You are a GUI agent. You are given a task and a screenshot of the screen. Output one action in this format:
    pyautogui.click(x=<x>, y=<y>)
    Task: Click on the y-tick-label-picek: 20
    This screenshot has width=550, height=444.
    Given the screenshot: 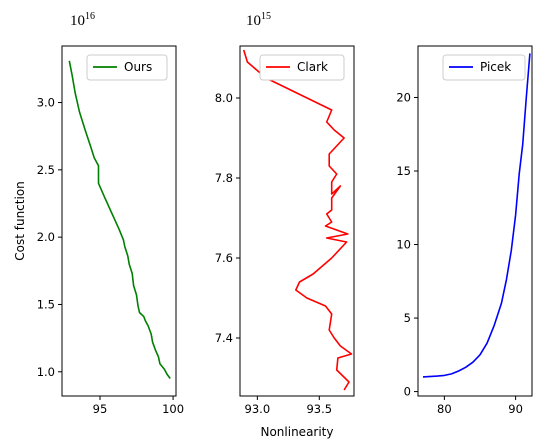 What is the action you would take?
    pyautogui.click(x=403, y=97)
    